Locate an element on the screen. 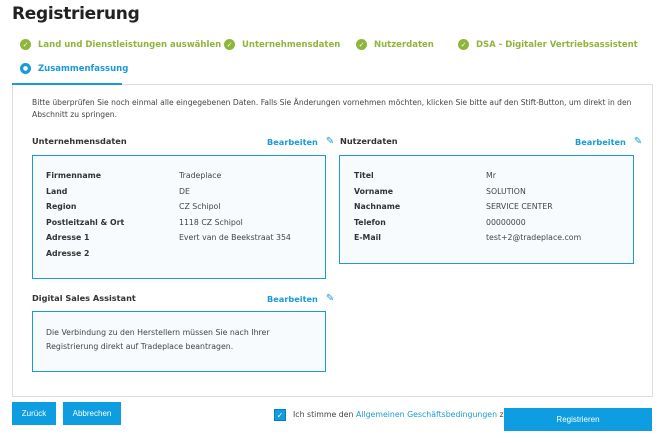  user-heading: Nutzerdaten is located at coordinates (369, 141).